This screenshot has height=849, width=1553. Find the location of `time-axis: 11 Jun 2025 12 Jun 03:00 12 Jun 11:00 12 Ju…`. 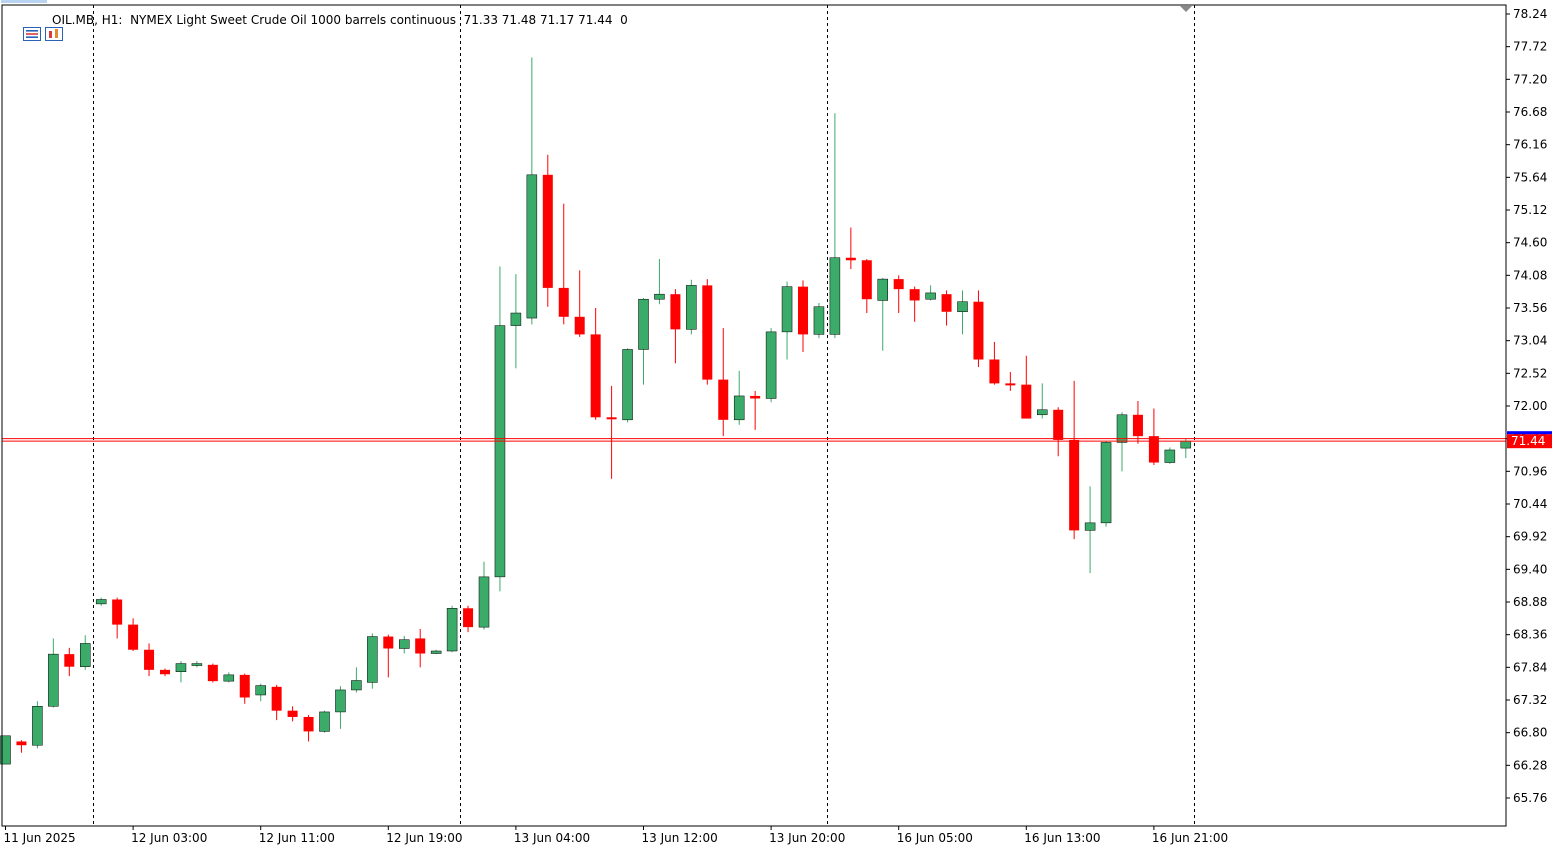

time-axis: 11 Jun 2025 12 Jun 03:00 12 Jun 11:00 12 Ju… is located at coordinates (616, 835).